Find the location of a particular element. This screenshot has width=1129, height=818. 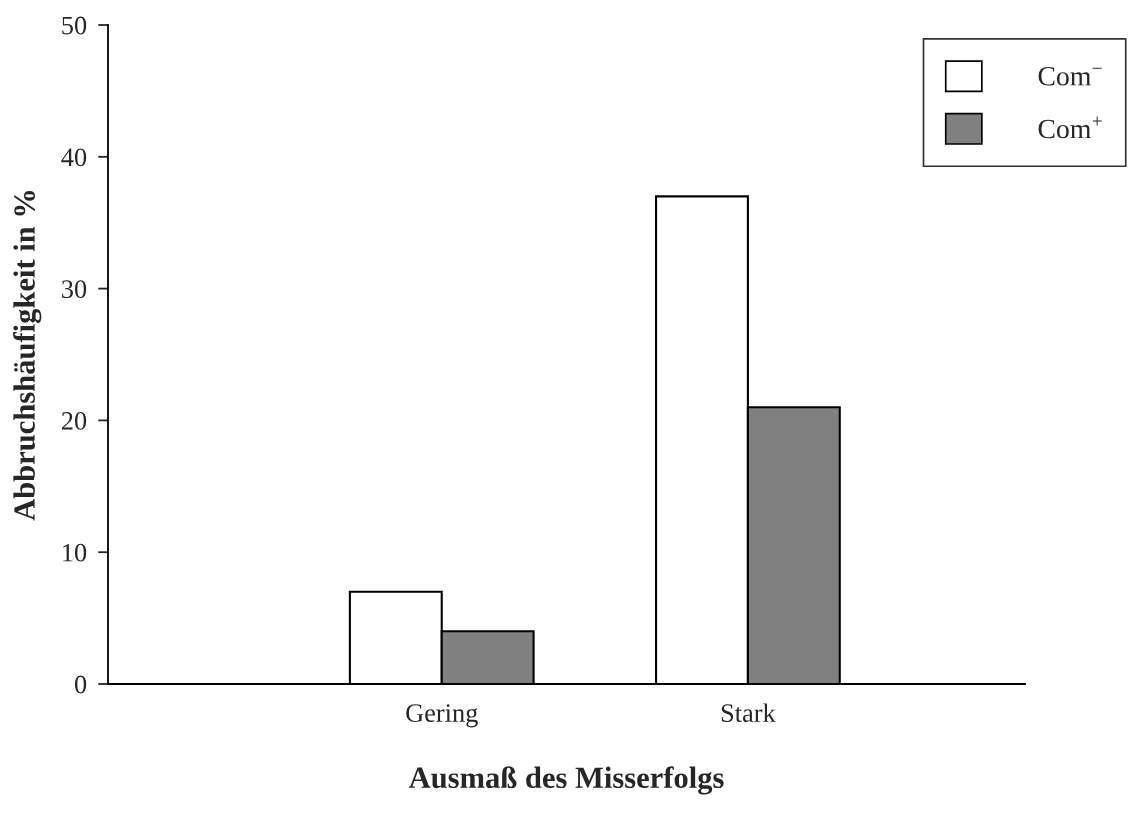

y-tick-label: 30 is located at coordinates (74, 289).